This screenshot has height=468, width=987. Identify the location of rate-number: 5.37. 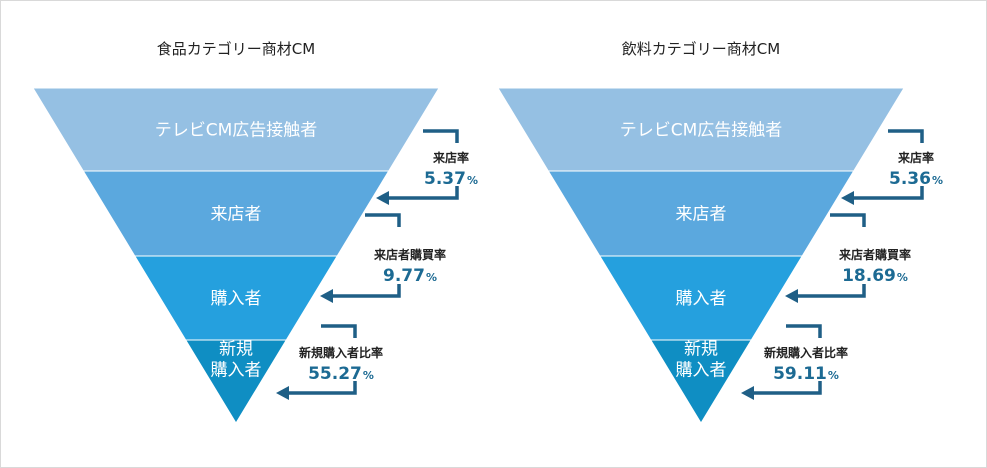
(445, 179).